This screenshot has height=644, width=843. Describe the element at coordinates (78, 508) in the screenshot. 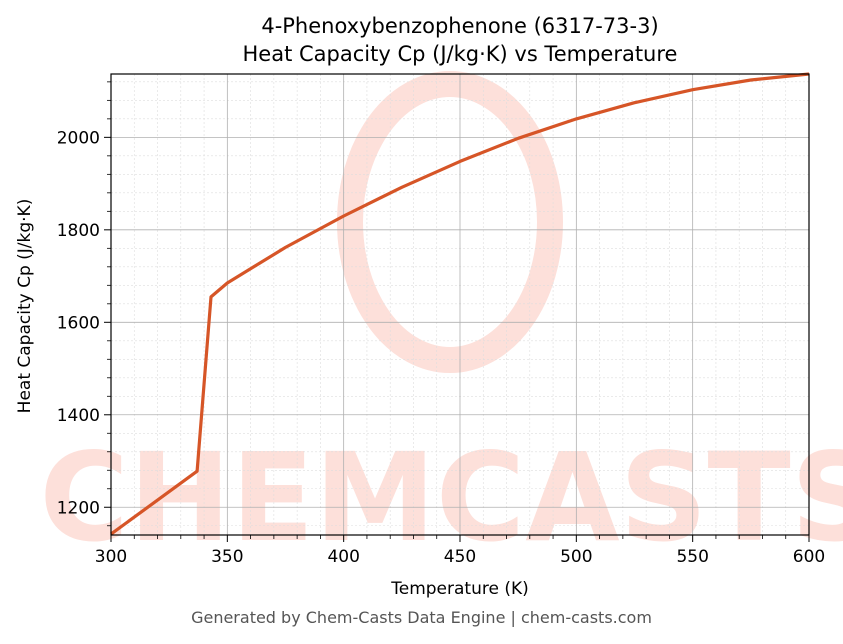

I see `y-tick-label: 1200` at that location.